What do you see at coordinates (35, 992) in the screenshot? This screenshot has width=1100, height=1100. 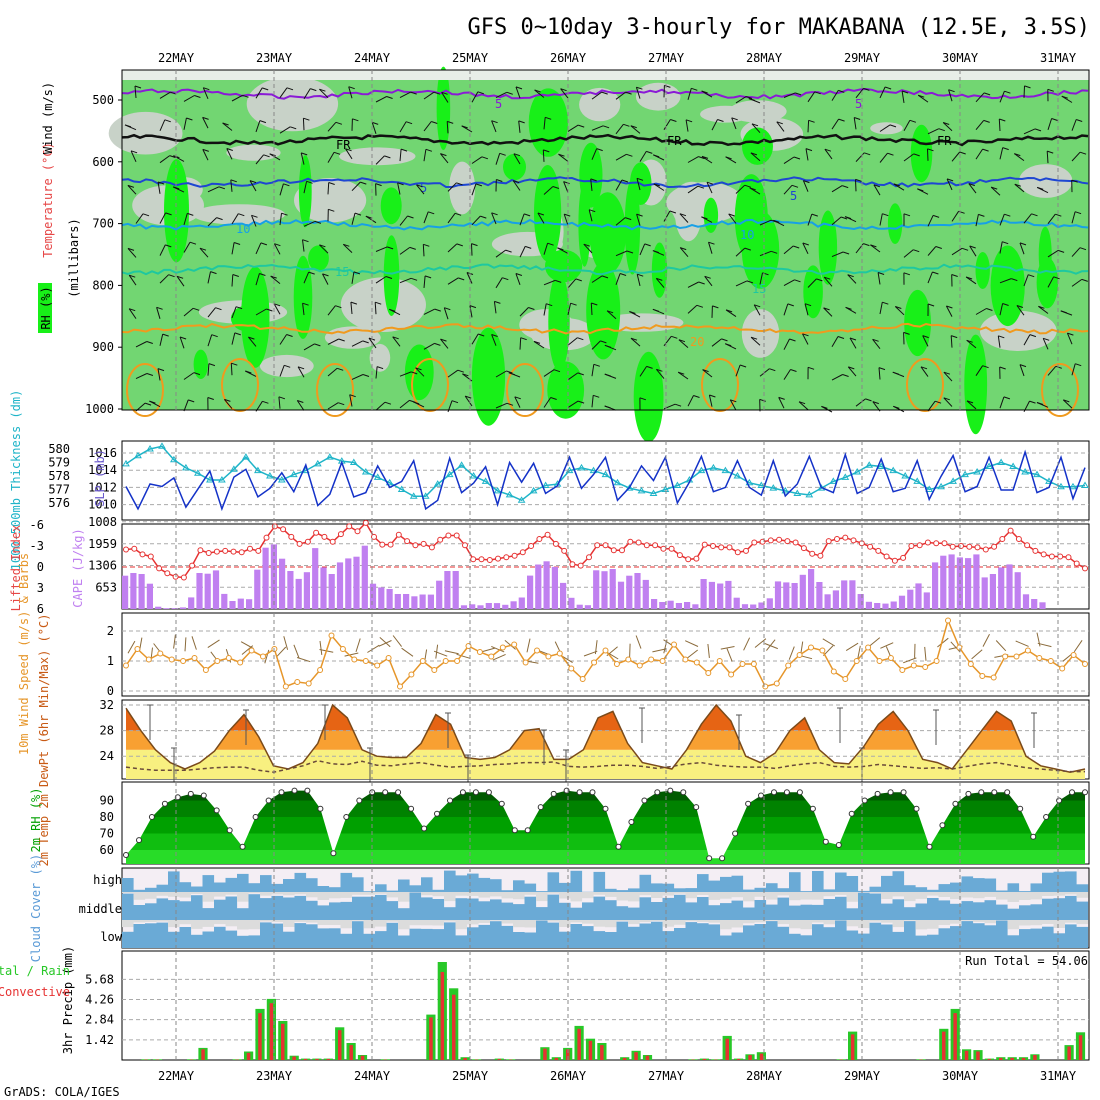 I see `precip-legend-convective: Convective` at bounding box center [35, 992].